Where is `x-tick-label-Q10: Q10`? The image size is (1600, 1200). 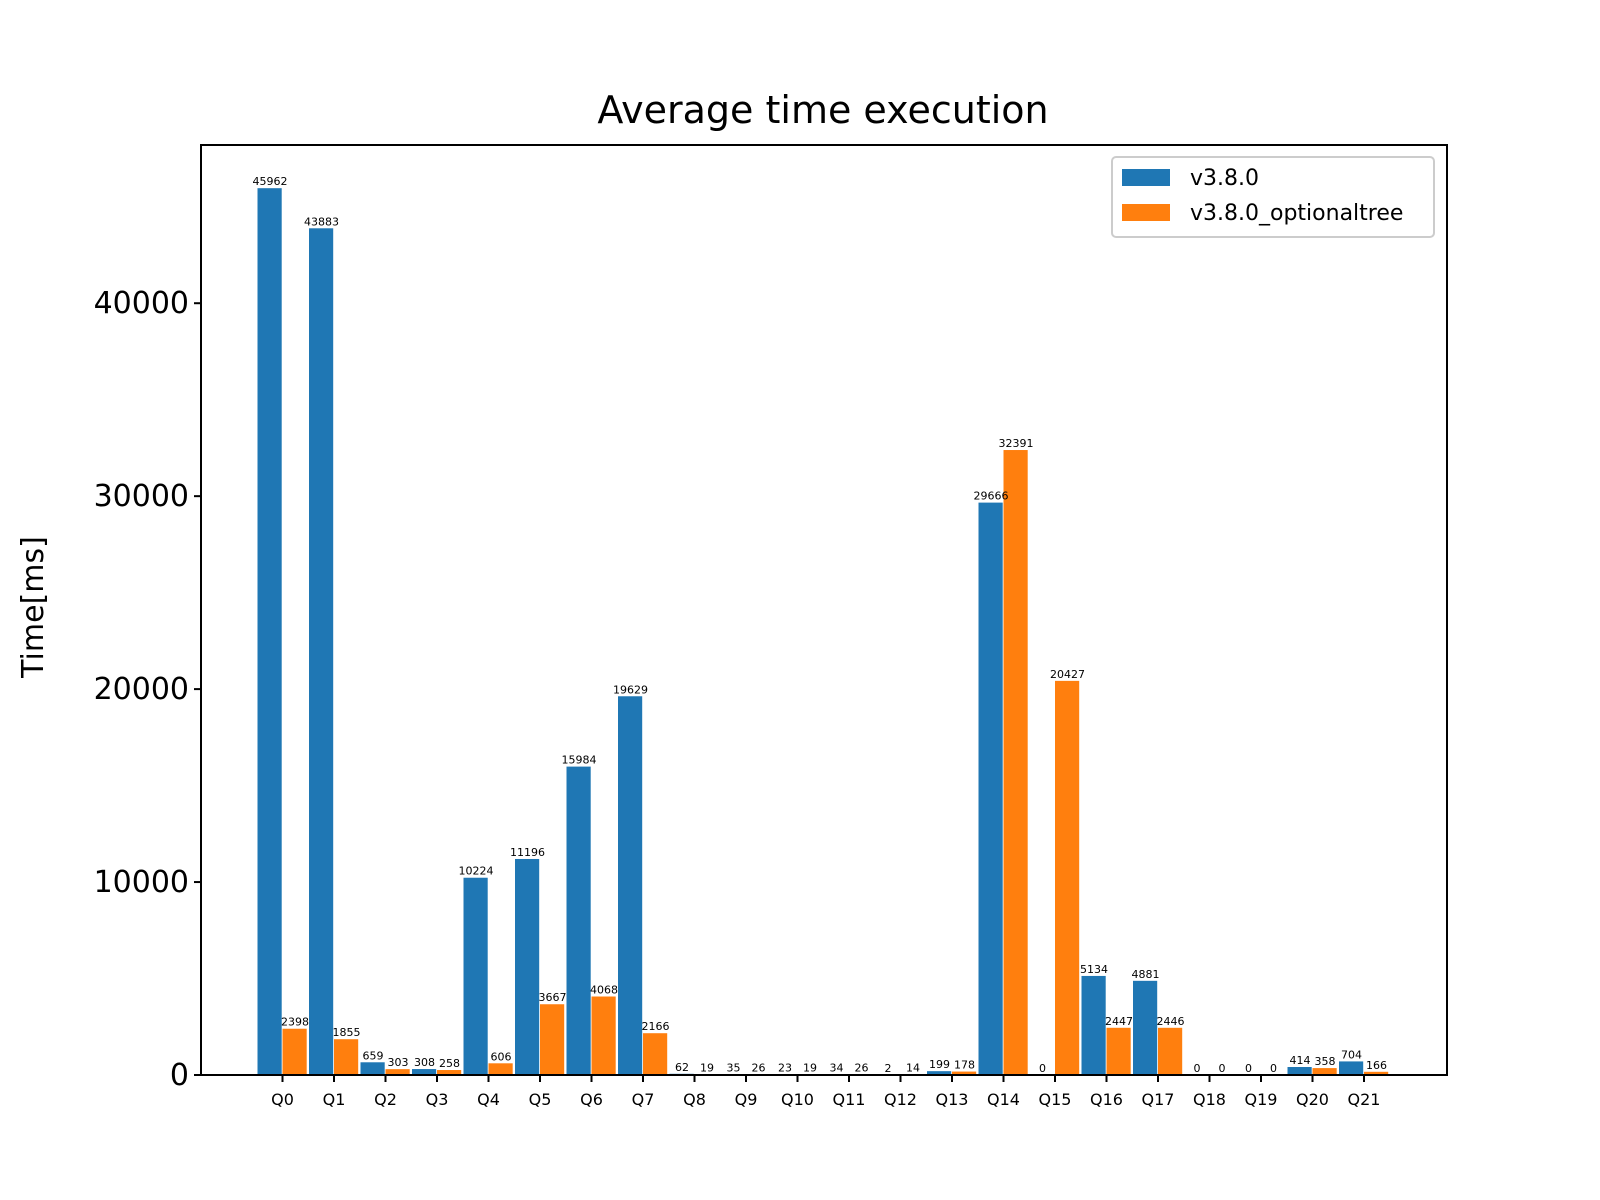 x-tick-label-Q10: Q10 is located at coordinates (797, 1099).